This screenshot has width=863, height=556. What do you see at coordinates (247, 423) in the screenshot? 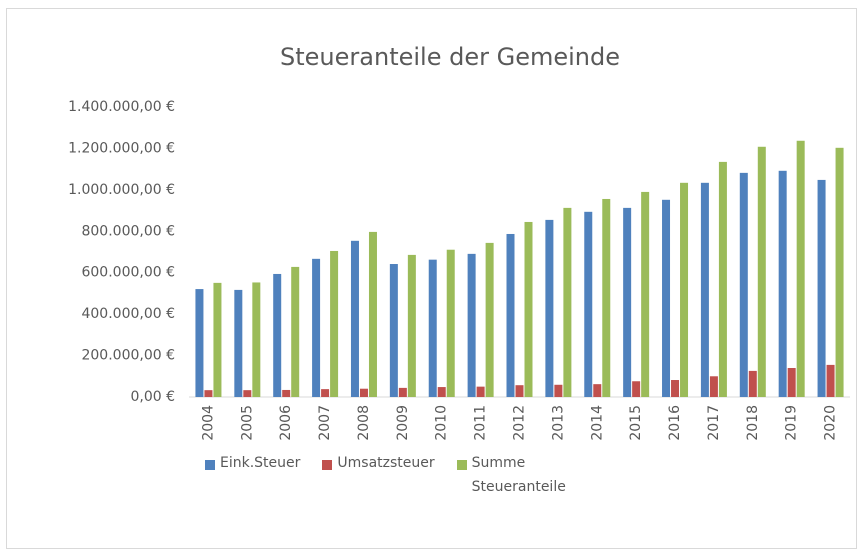
I see `x-tick-label: 2005` at bounding box center [247, 423].